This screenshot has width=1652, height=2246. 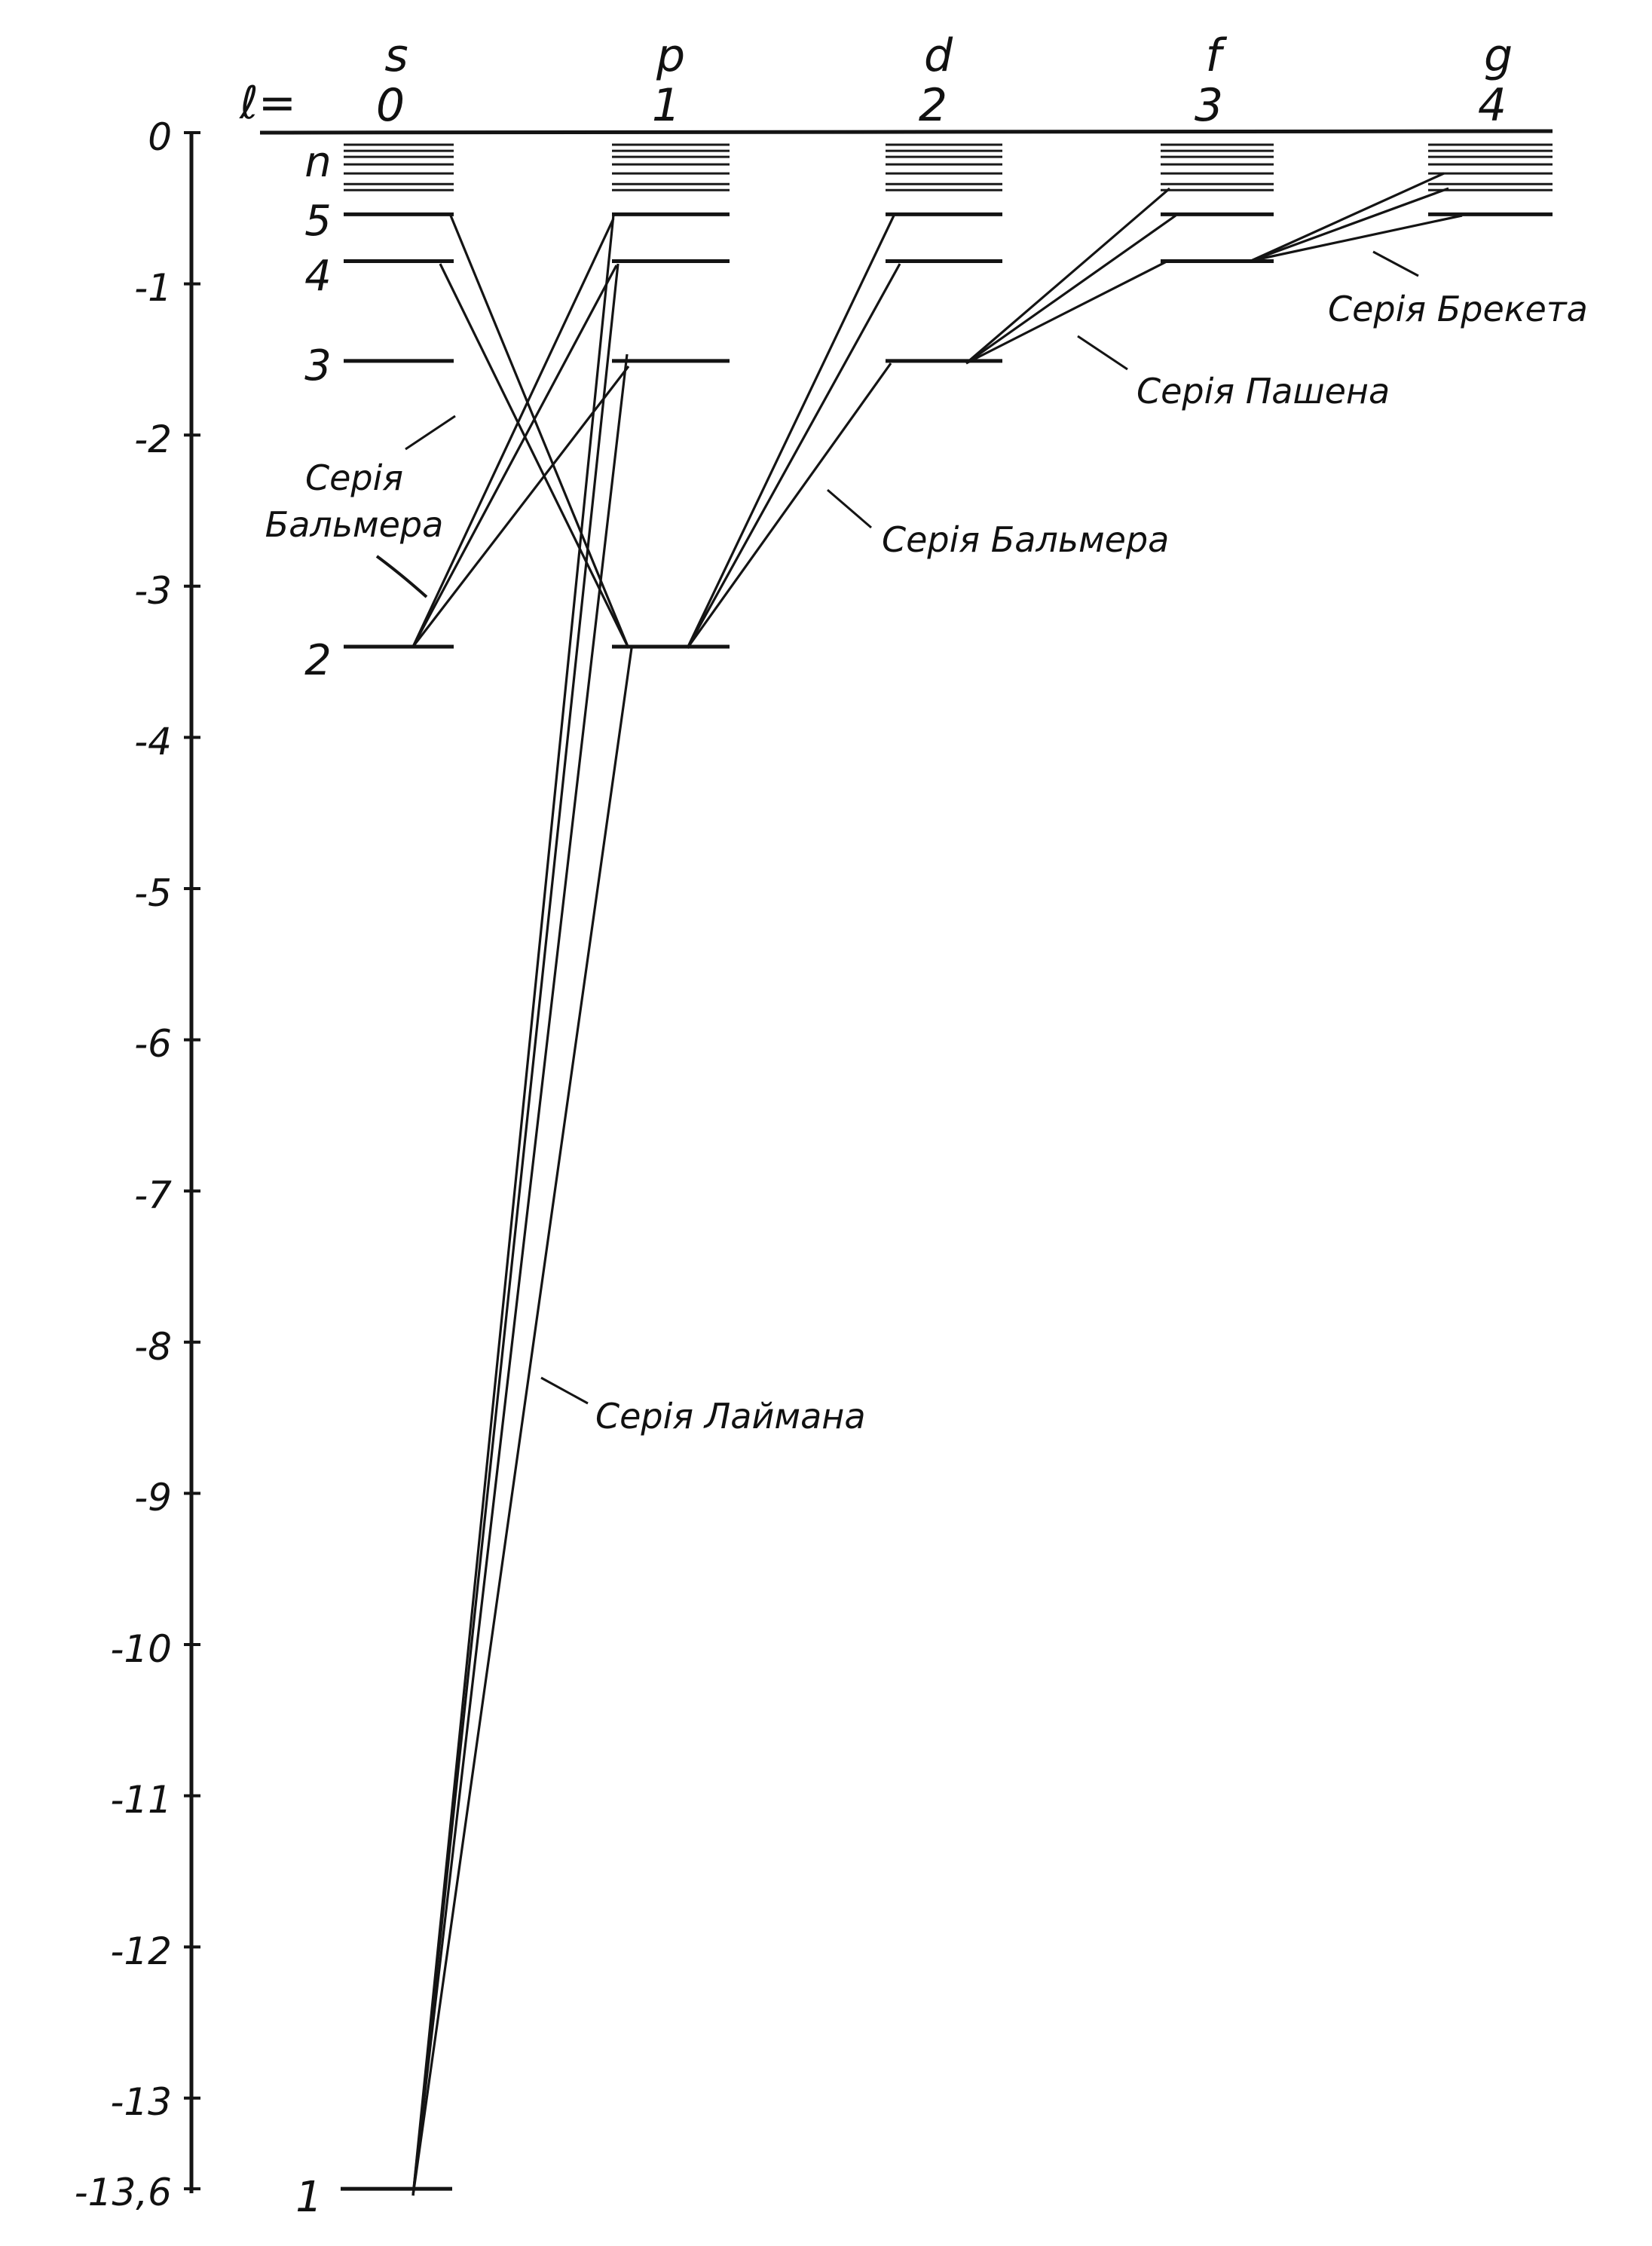 What do you see at coordinates (1493, 105) in the screenshot?
I see `orbital-l-4: 4` at bounding box center [1493, 105].